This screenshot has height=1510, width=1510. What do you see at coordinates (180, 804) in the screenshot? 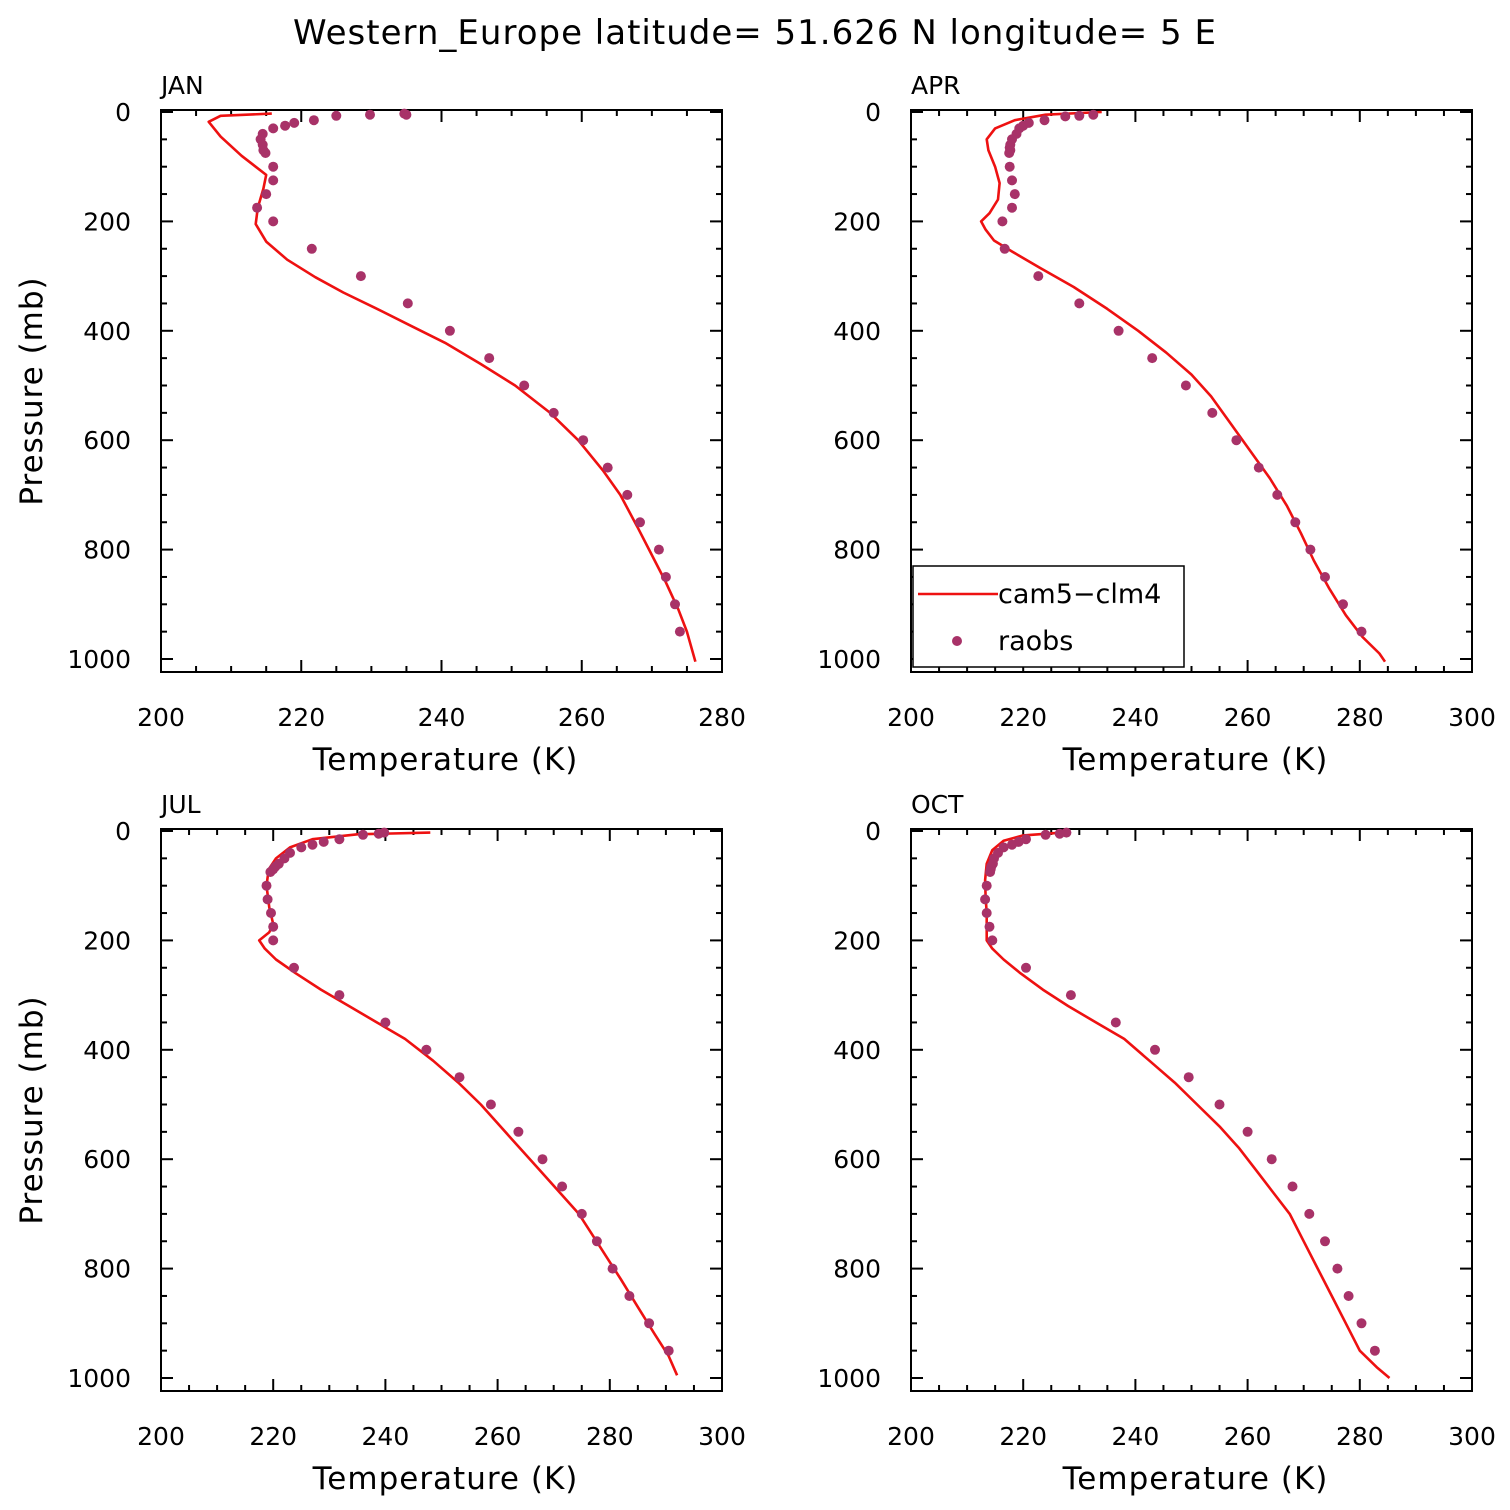
I see `panel-label: JUL` at bounding box center [180, 804].